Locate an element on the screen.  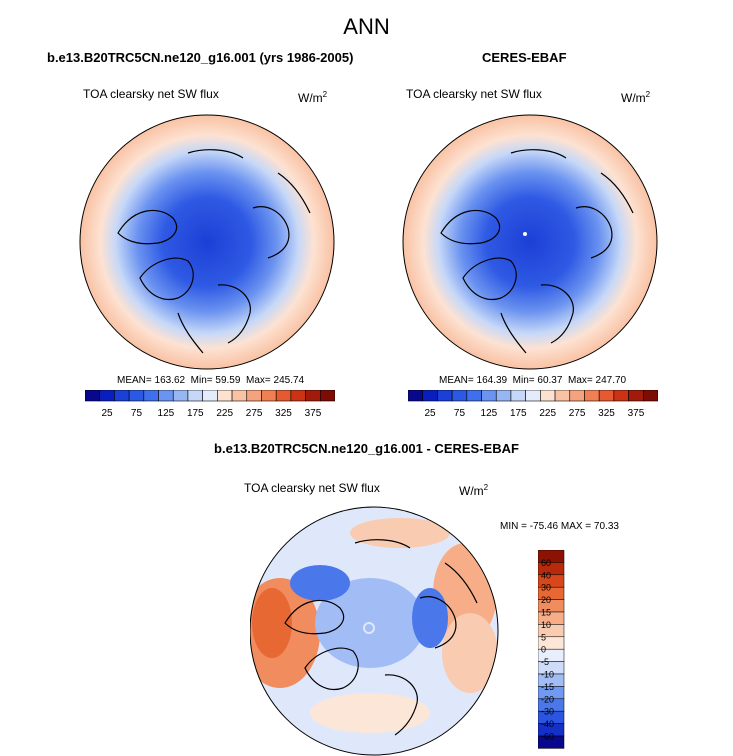
panel1-variable: TOA clearsky net SW flux is located at coordinates (151, 94).